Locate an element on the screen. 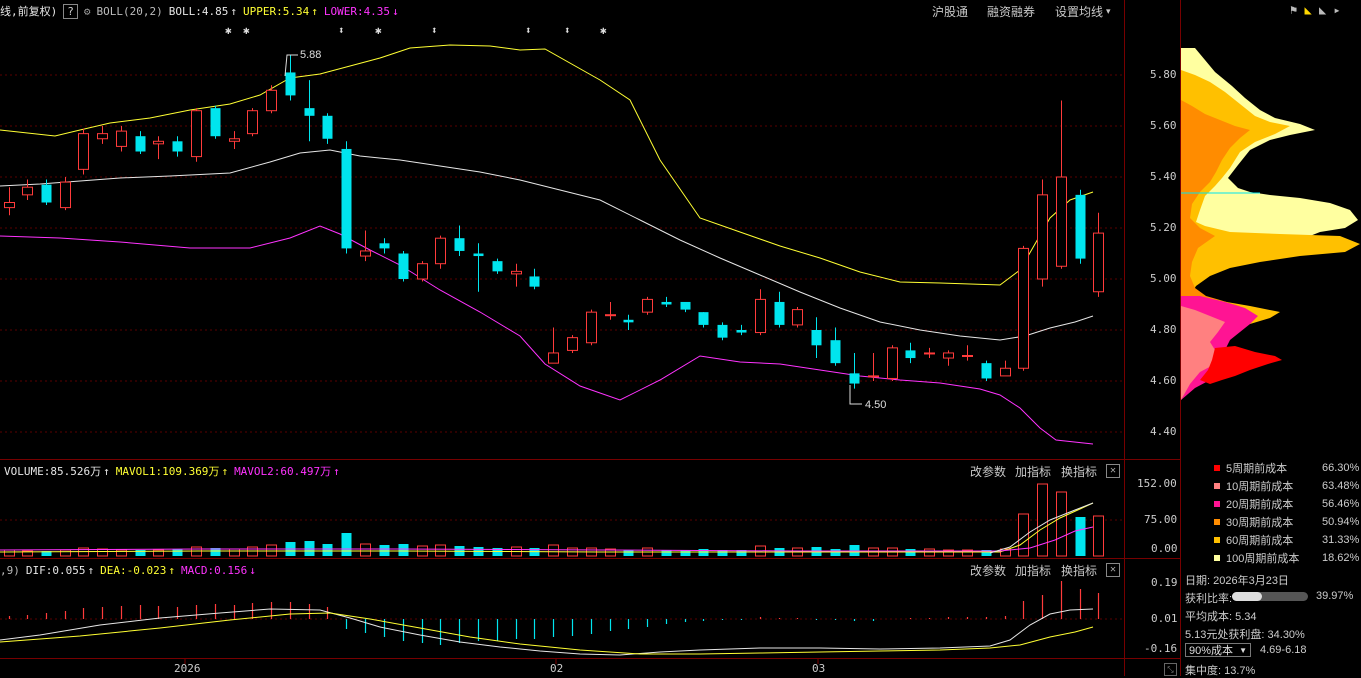 Image resolution: width=1361 pixels, height=678 pixels. dea-up-arrow-icon: ↑ is located at coordinates (171, 570).